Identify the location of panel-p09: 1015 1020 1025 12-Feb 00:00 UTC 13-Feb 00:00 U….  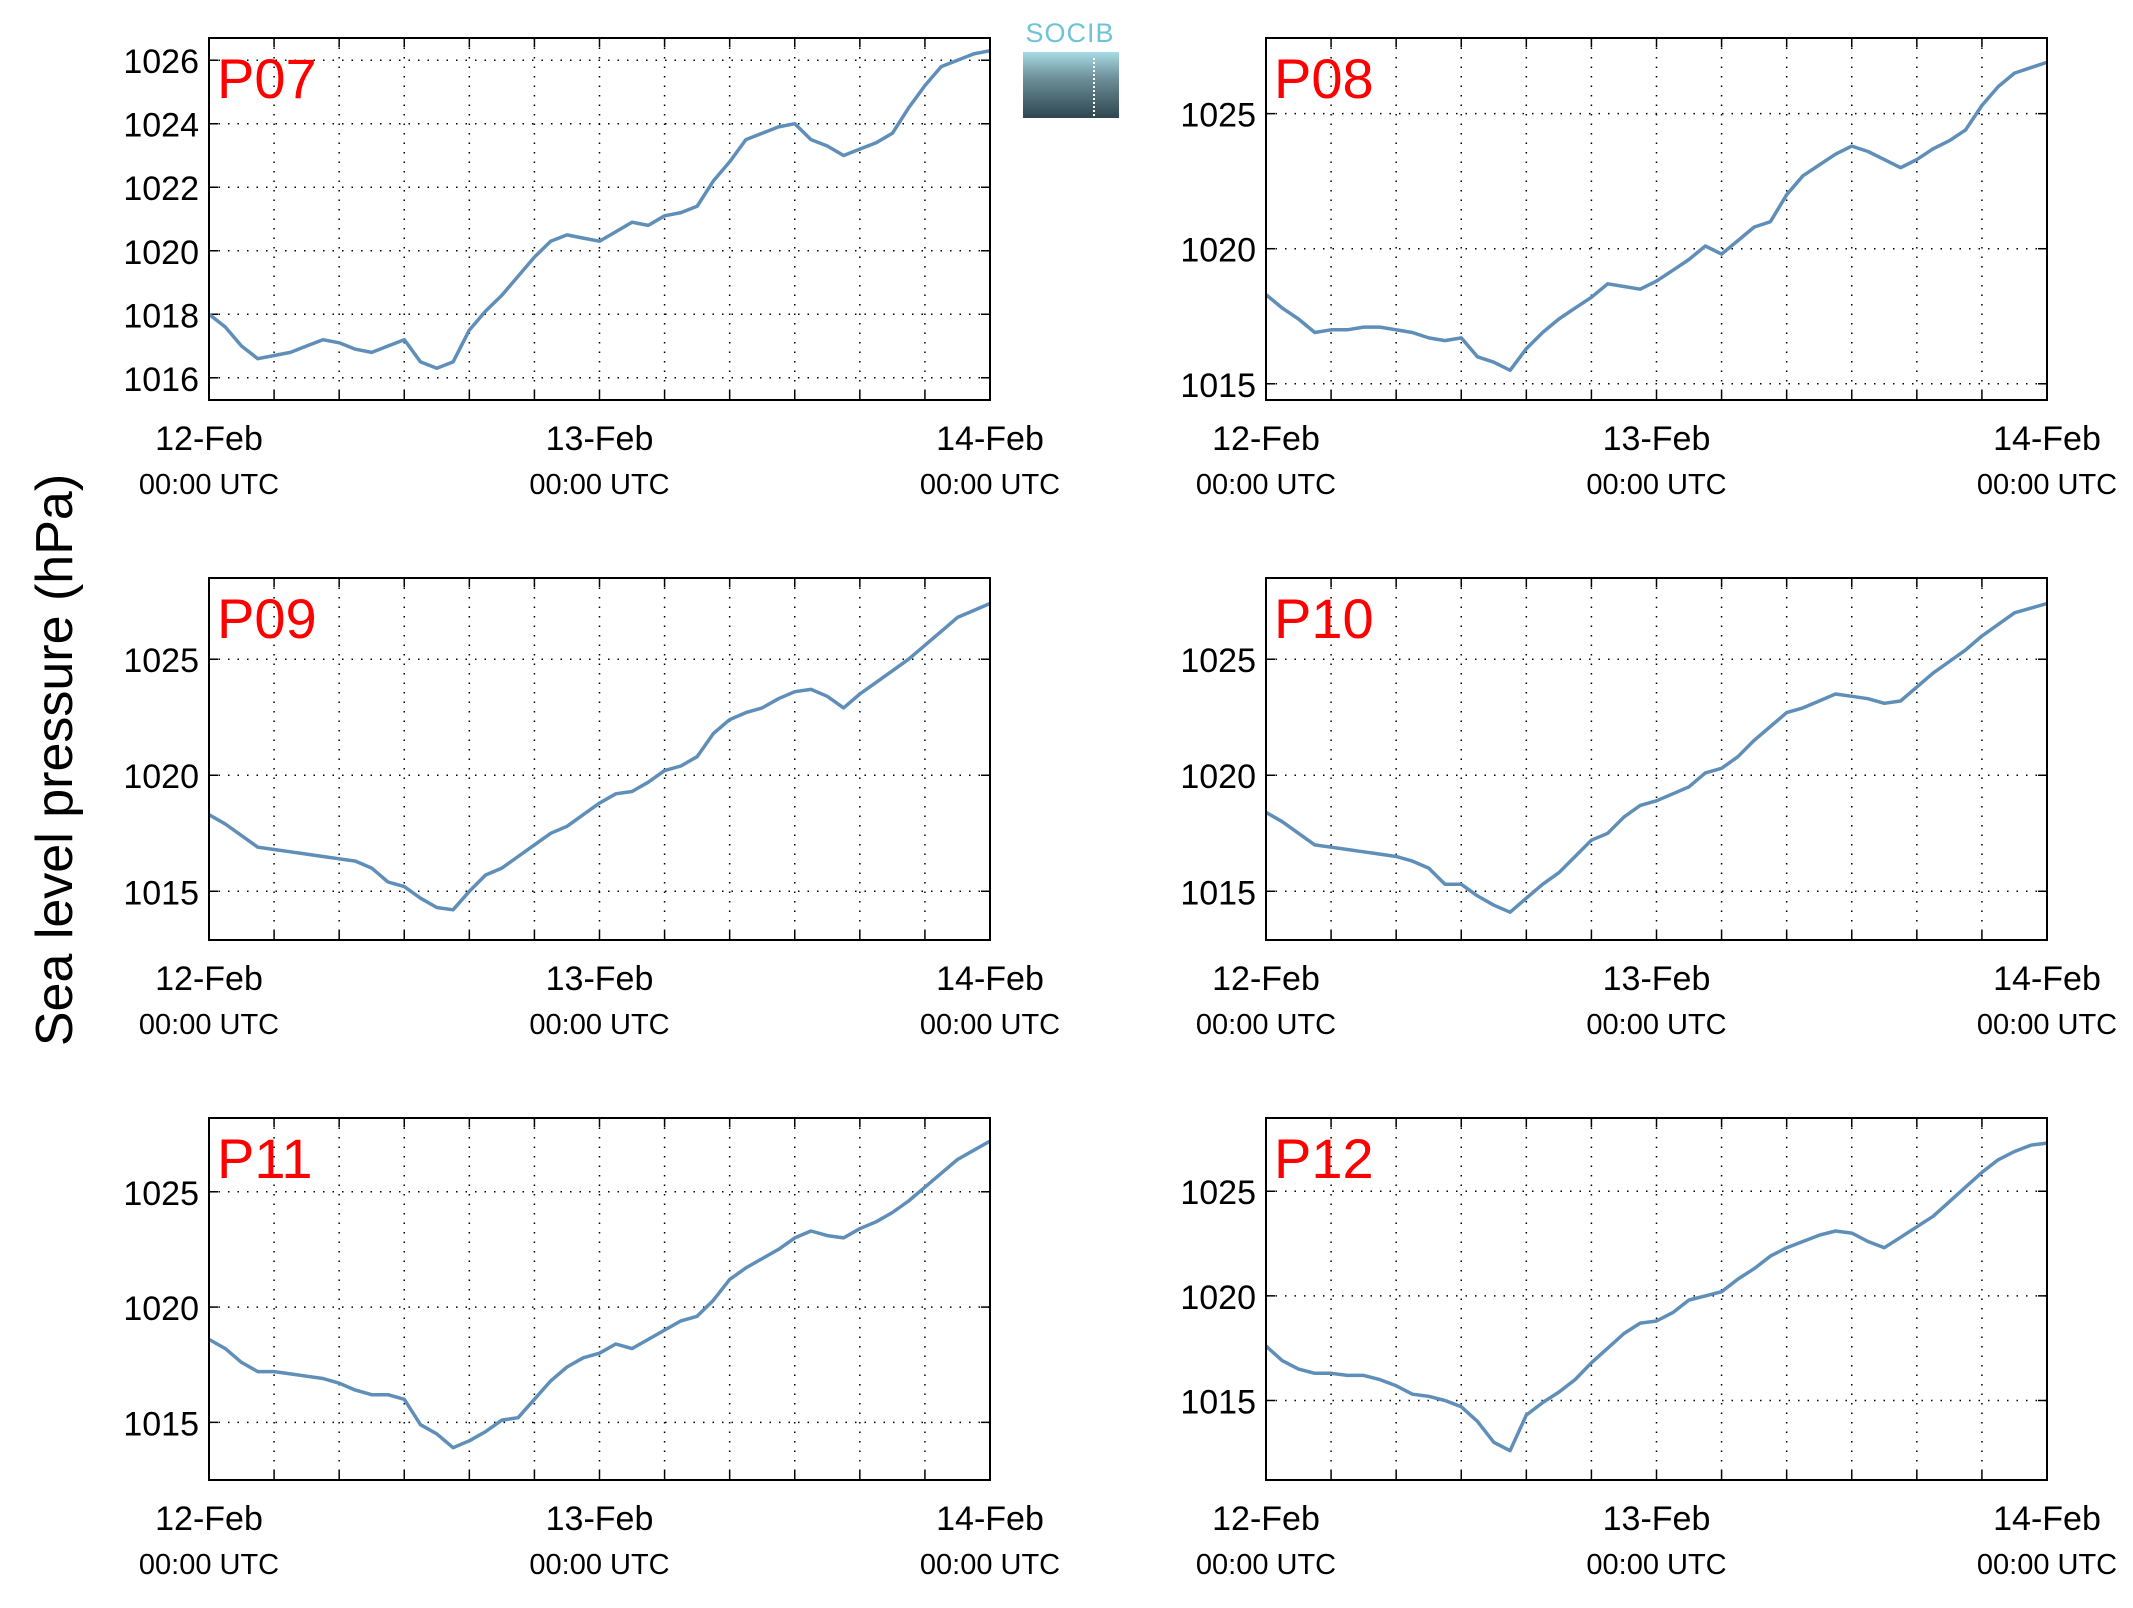
(591, 809).